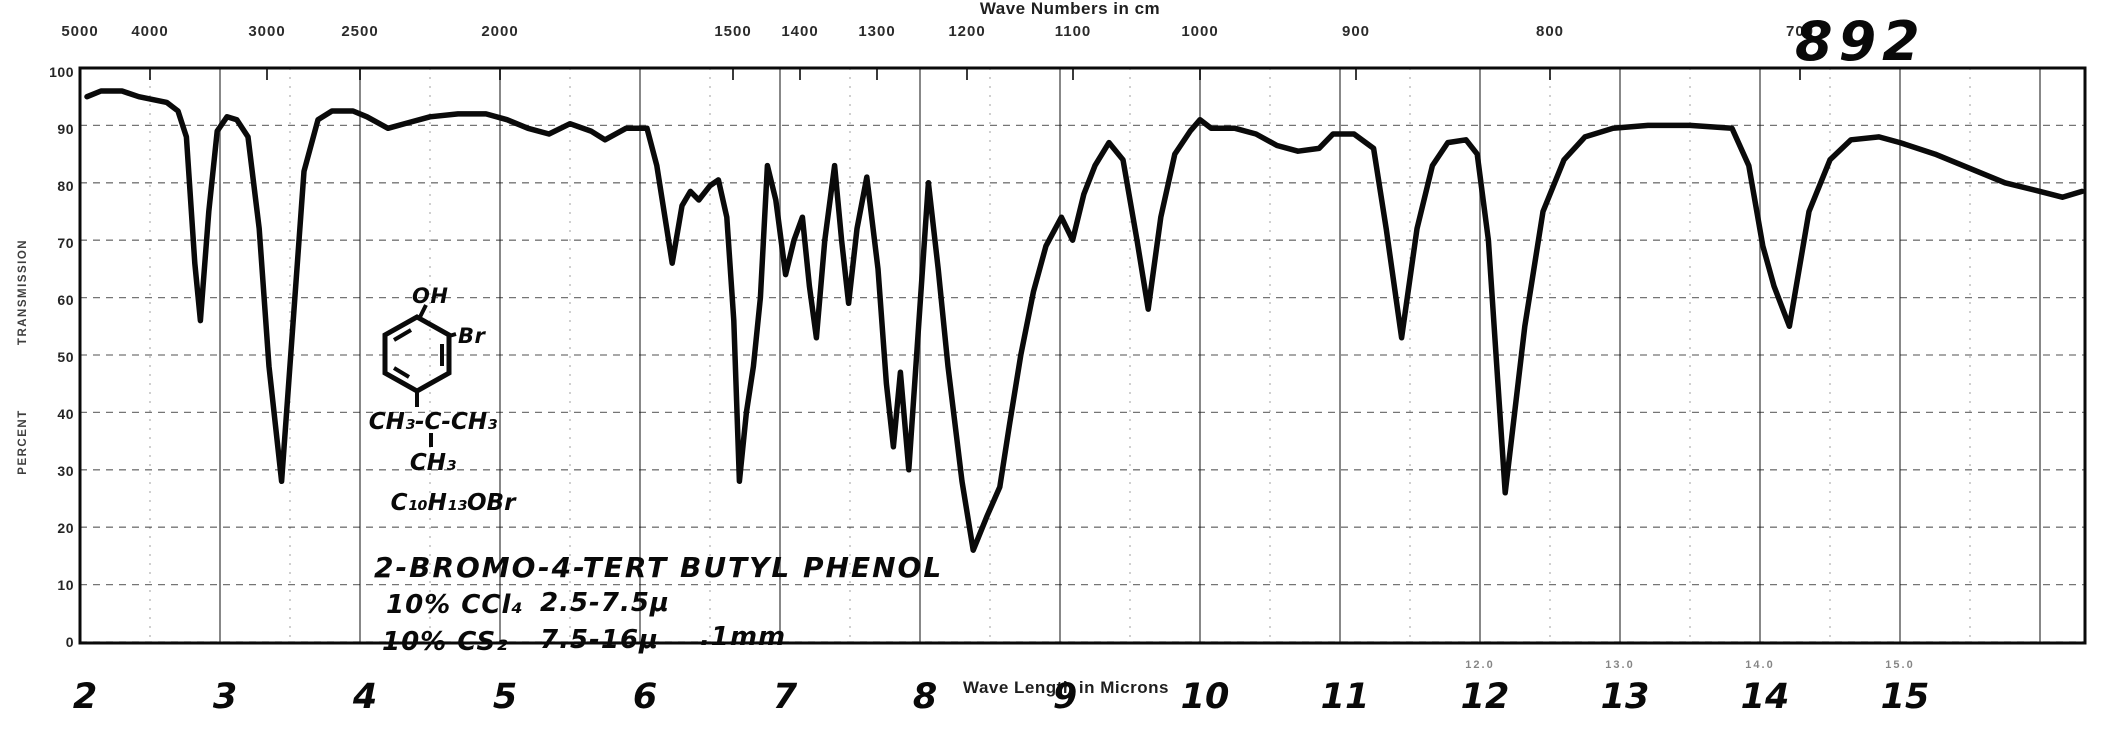  Describe the element at coordinates (499, 31) in the screenshot. I see `wn-label-2000: 2000` at that location.